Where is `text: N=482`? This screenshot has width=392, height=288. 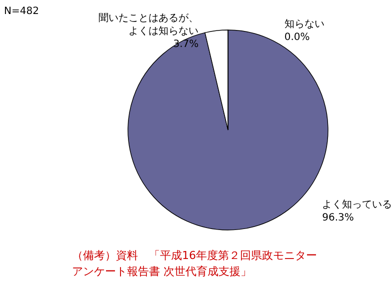 text: N=482 is located at coordinates (21, 11).